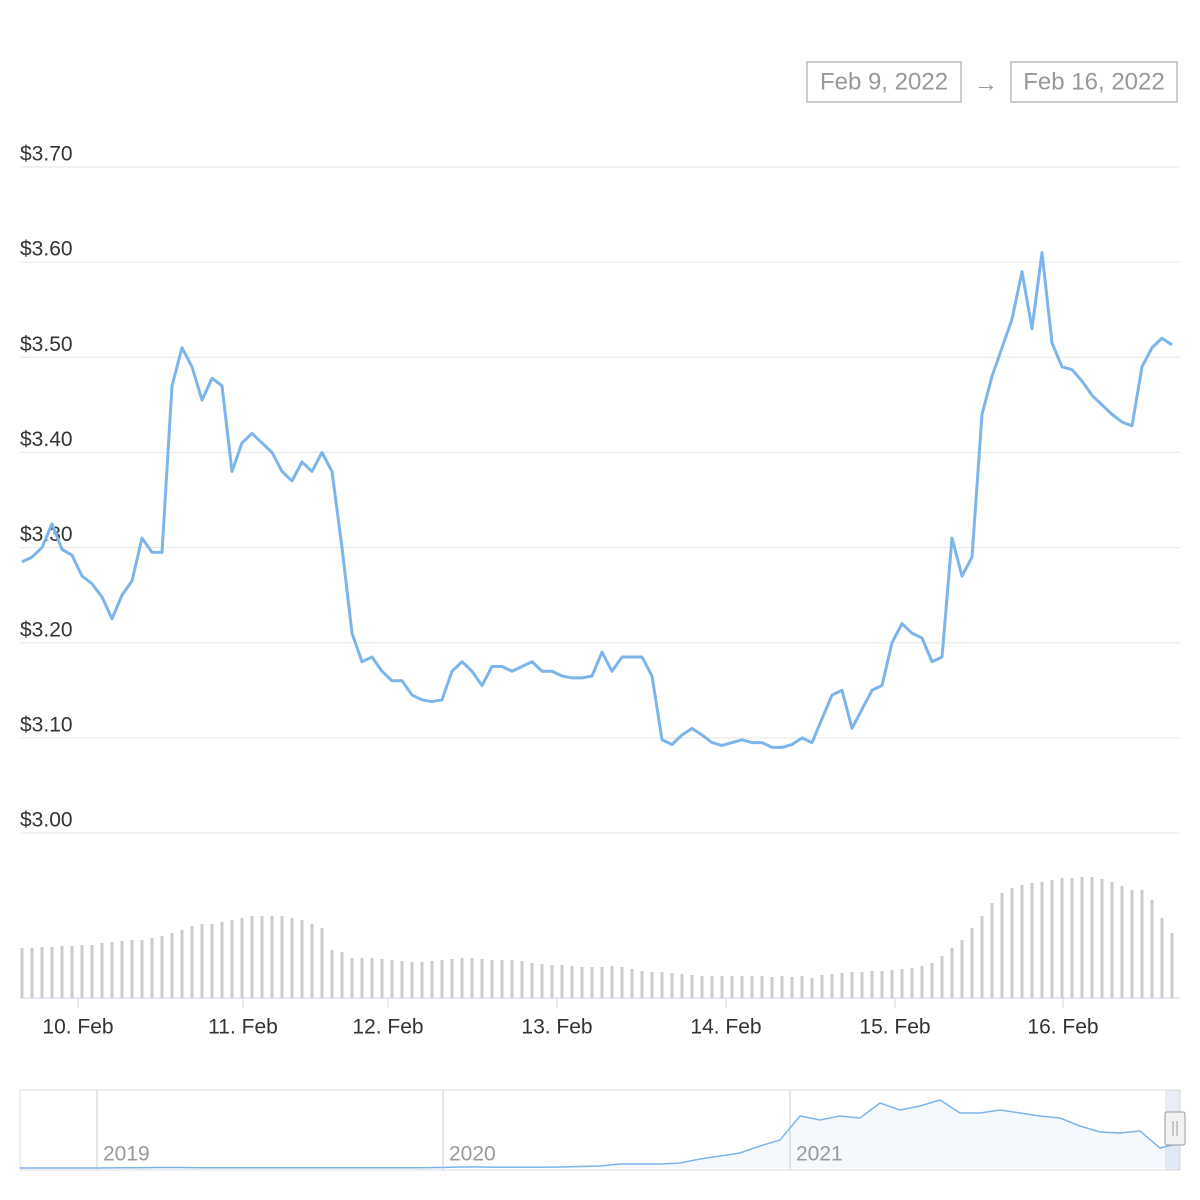 The image size is (1200, 1200). What do you see at coordinates (243, 1027) in the screenshot?
I see `x-tick-label: 11. Feb` at bounding box center [243, 1027].